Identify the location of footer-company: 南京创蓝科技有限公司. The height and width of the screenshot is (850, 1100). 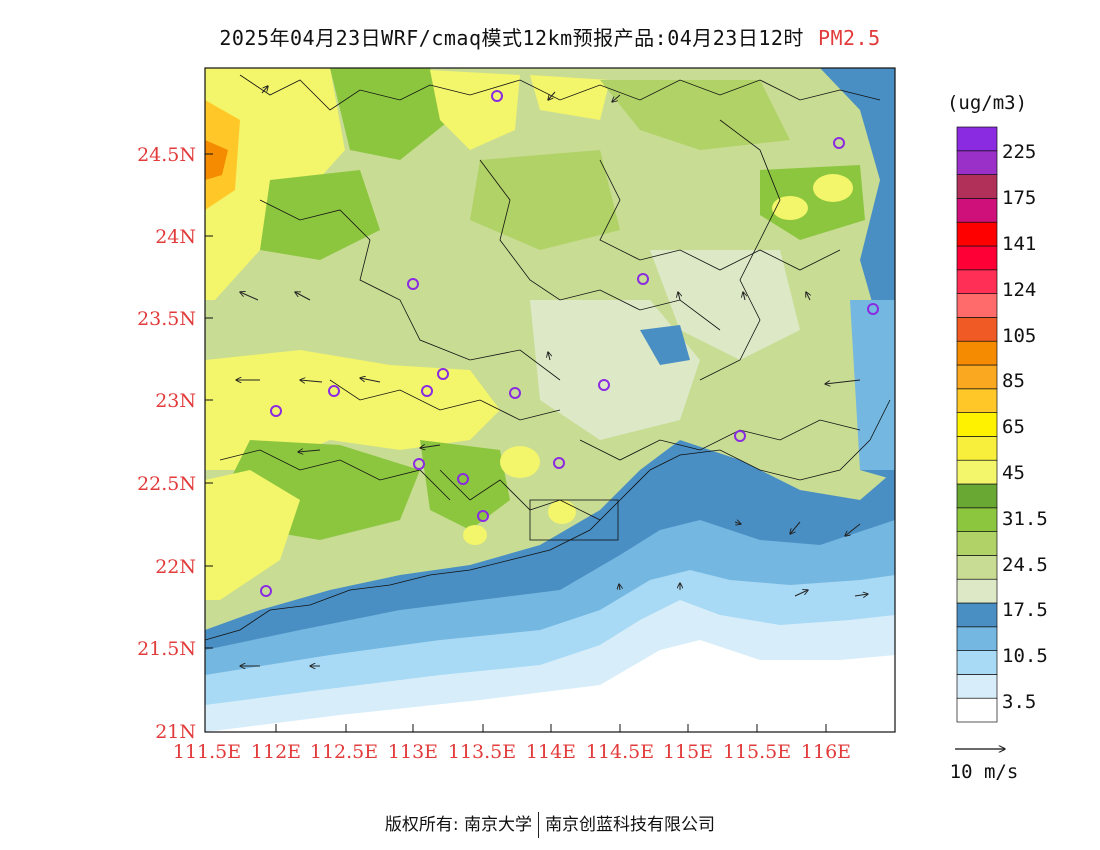
(630, 825).